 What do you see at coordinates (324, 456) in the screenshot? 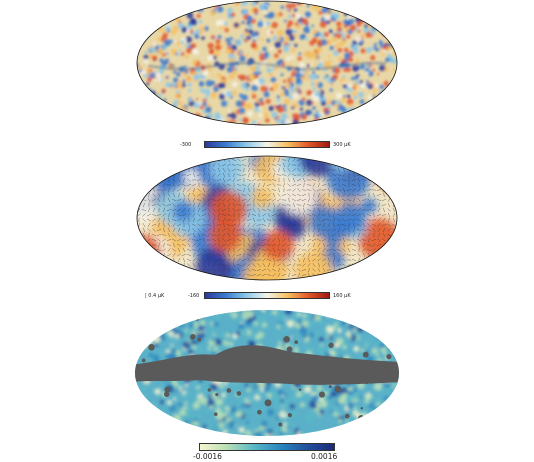
I see `colorbar-max-label: 0.0016` at bounding box center [324, 456].